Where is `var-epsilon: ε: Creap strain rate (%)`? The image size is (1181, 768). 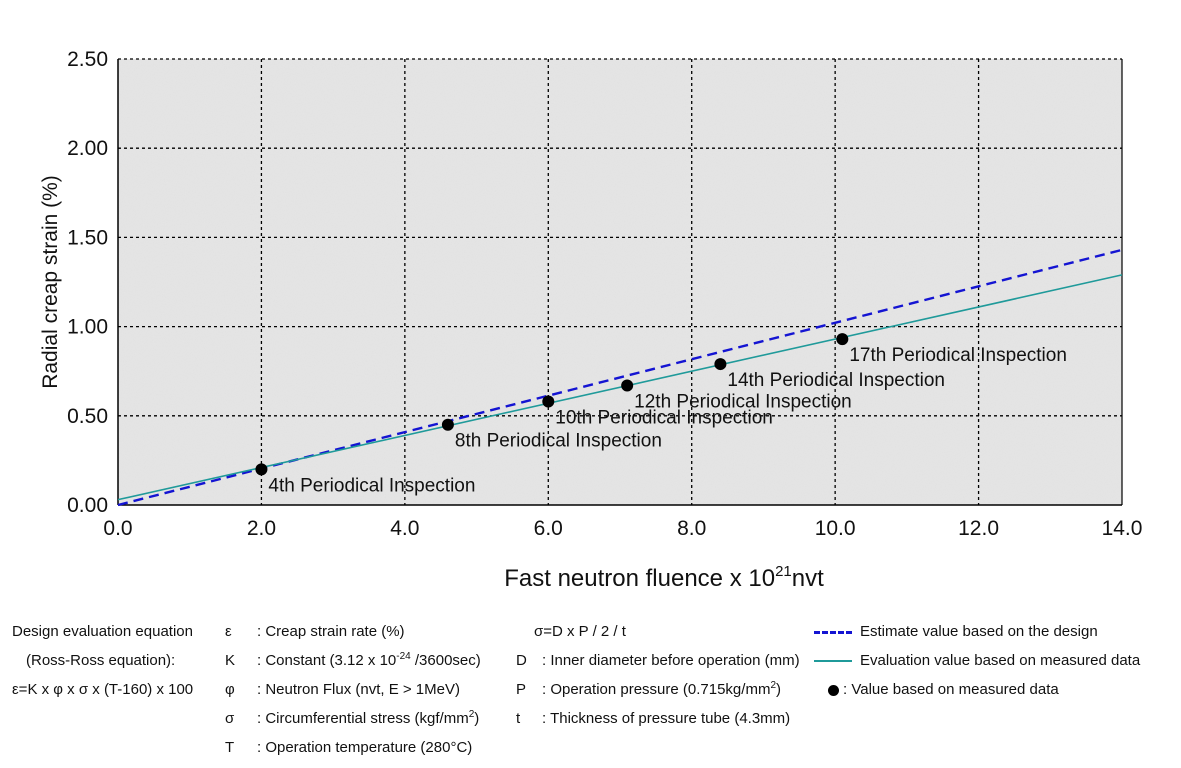
var-epsilon: ε: Creap strain rate (%) is located at coordinates (315, 631).